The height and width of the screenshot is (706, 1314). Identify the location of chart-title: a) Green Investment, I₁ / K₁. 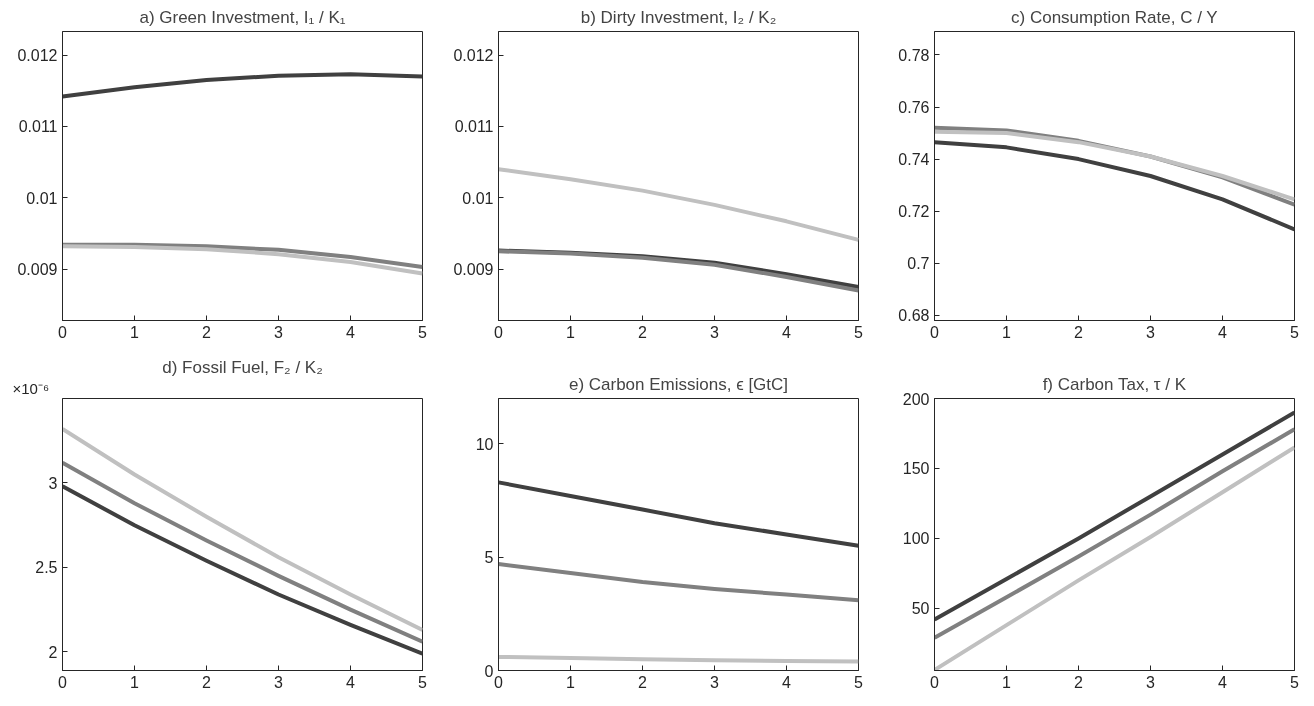
(242, 17).